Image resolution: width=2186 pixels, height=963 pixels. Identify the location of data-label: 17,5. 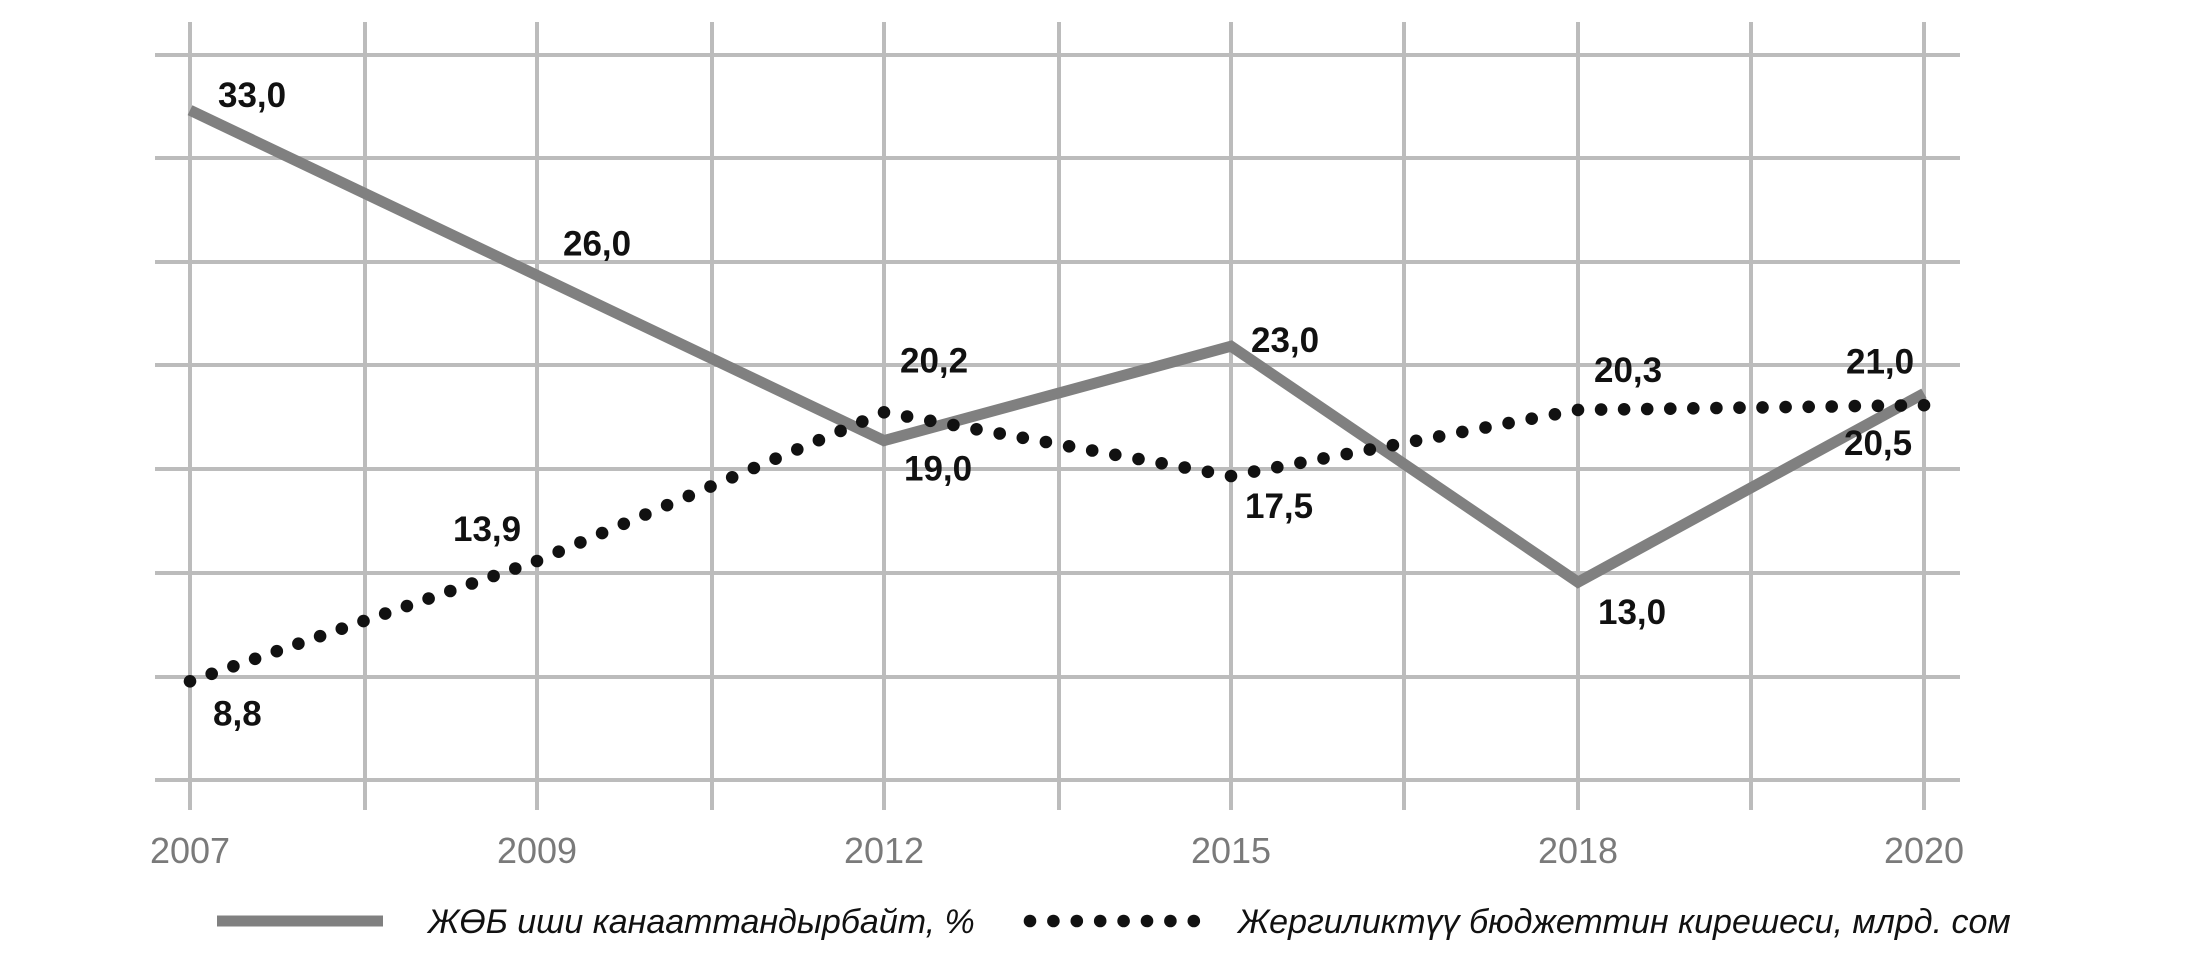
(1279, 506).